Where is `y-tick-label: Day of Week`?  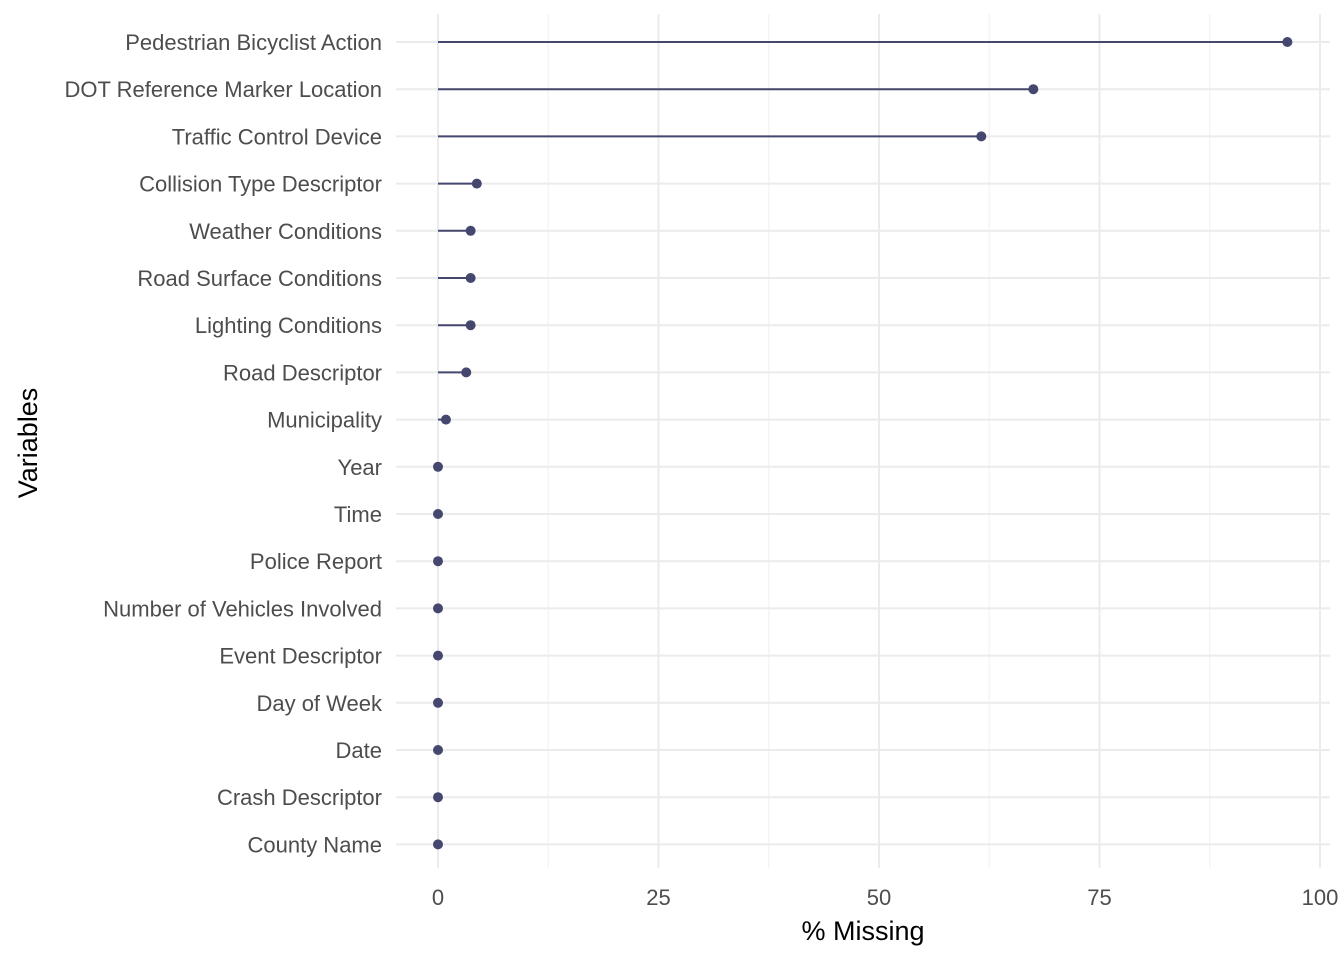 y-tick-label: Day of Week is located at coordinates (319, 703).